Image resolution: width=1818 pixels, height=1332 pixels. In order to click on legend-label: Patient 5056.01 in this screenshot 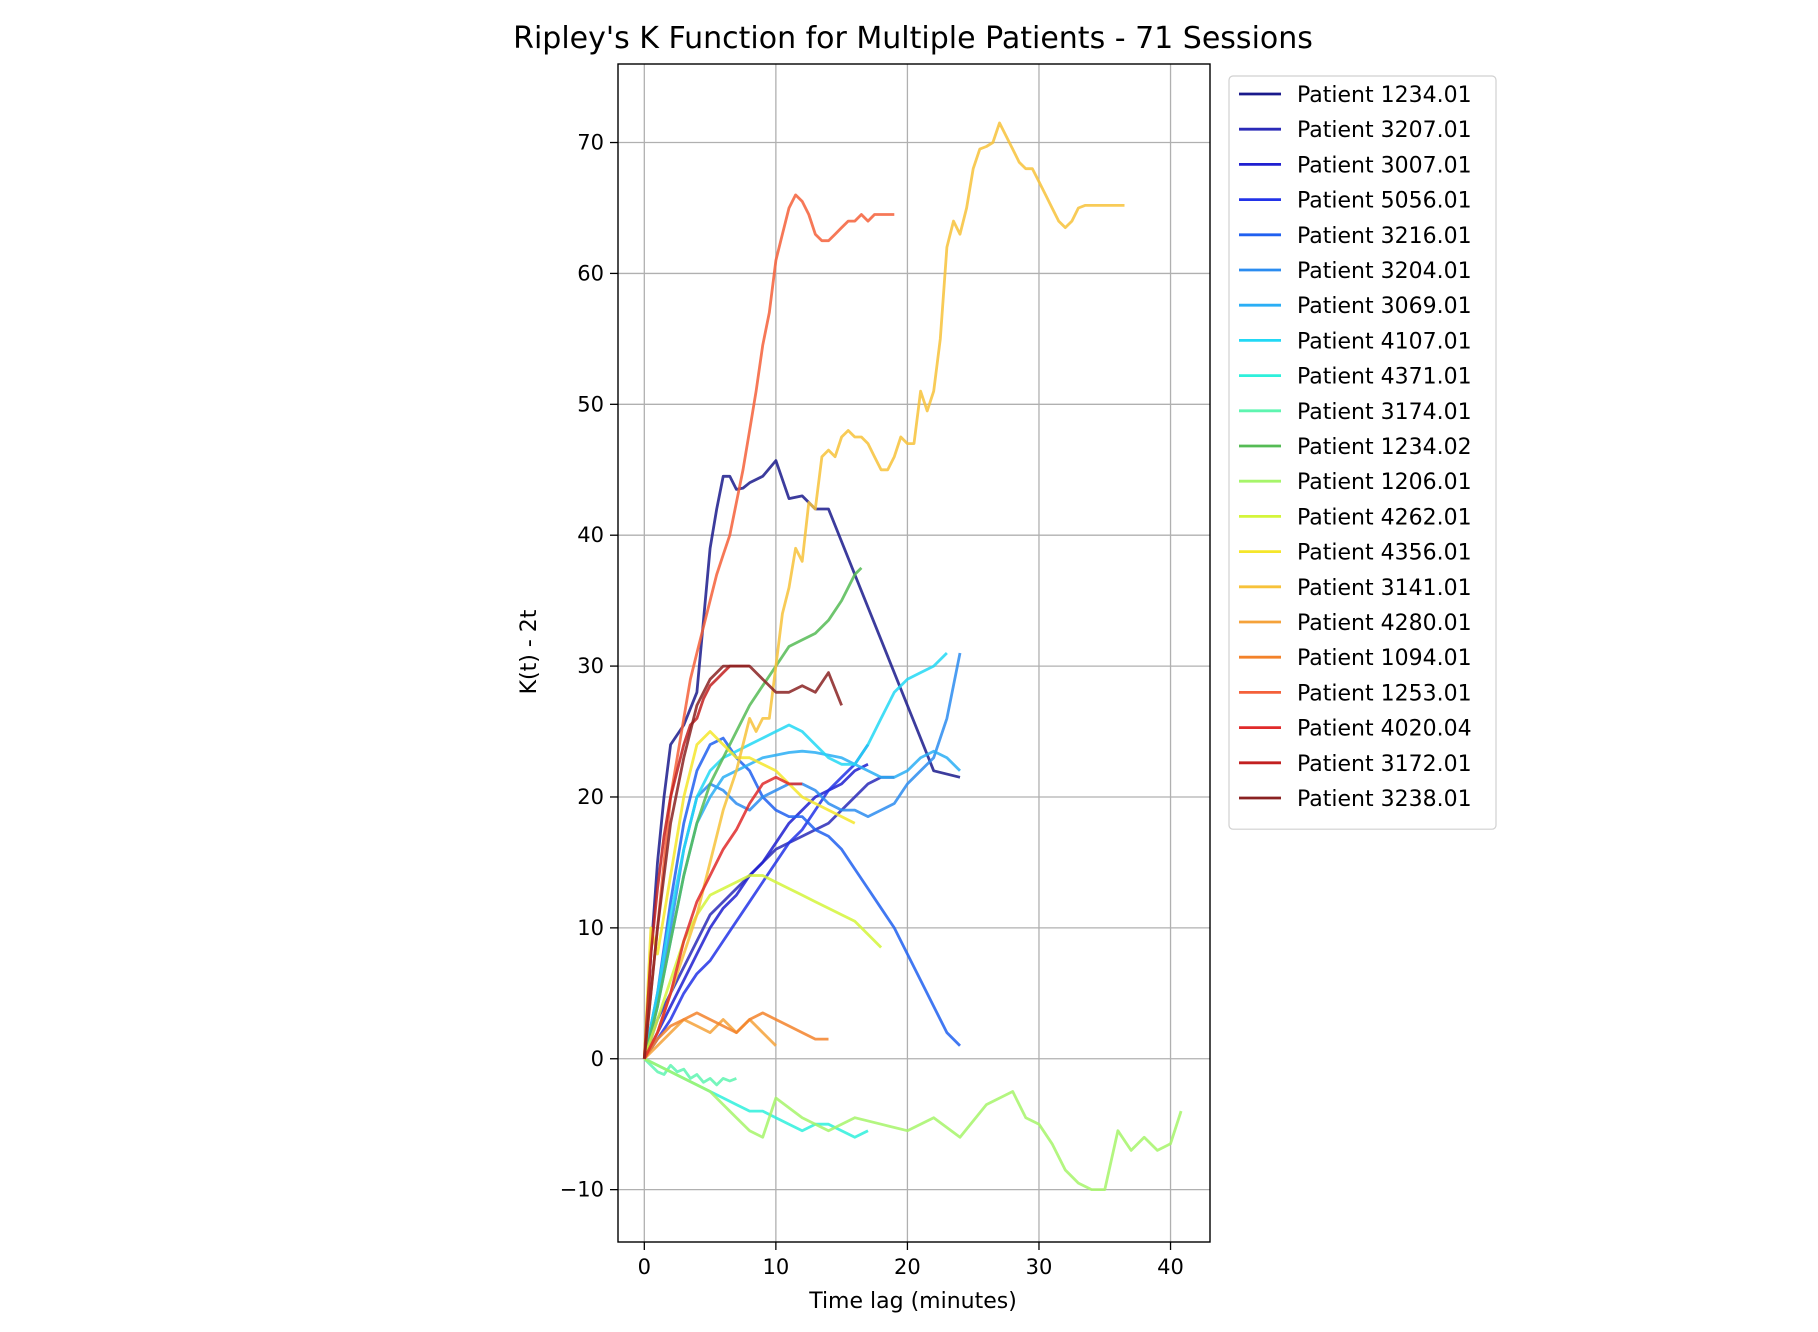, I will do `click(1384, 201)`.